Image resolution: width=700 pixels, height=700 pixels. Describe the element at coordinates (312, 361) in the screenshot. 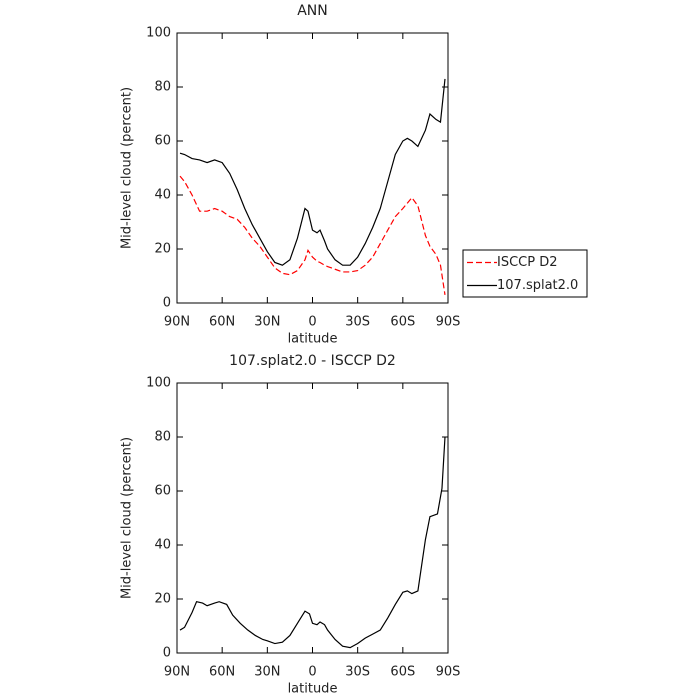

I see `chart-title: 107.splat2.0 - ISCCP D2` at that location.